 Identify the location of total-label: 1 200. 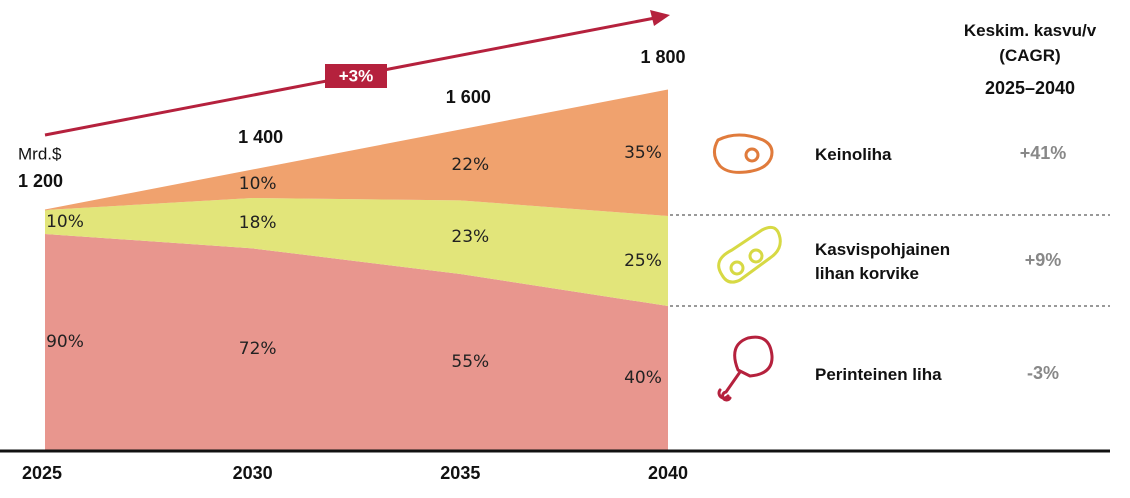
(40, 181).